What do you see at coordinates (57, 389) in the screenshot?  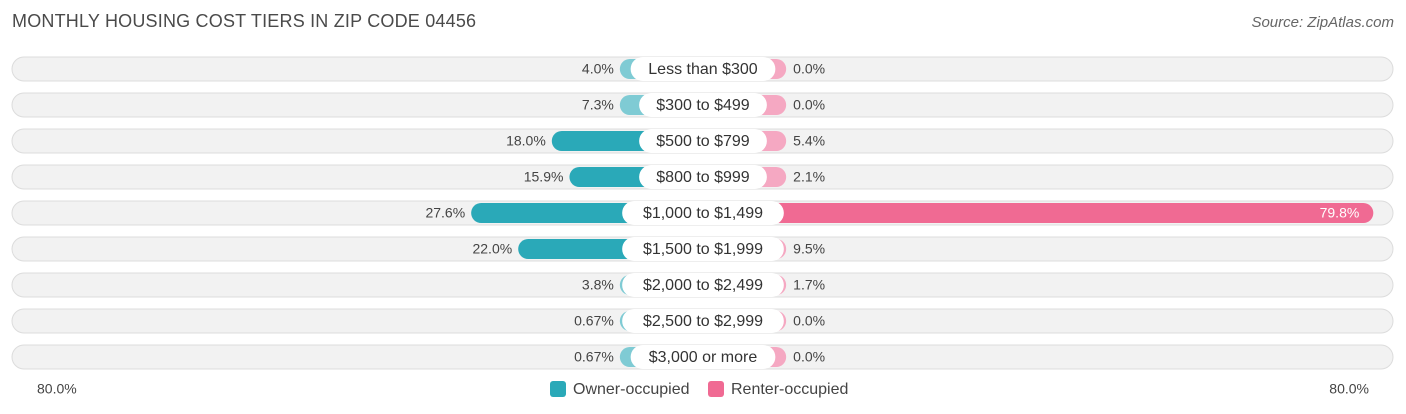 I see `axis-left-label: 80.0%` at bounding box center [57, 389].